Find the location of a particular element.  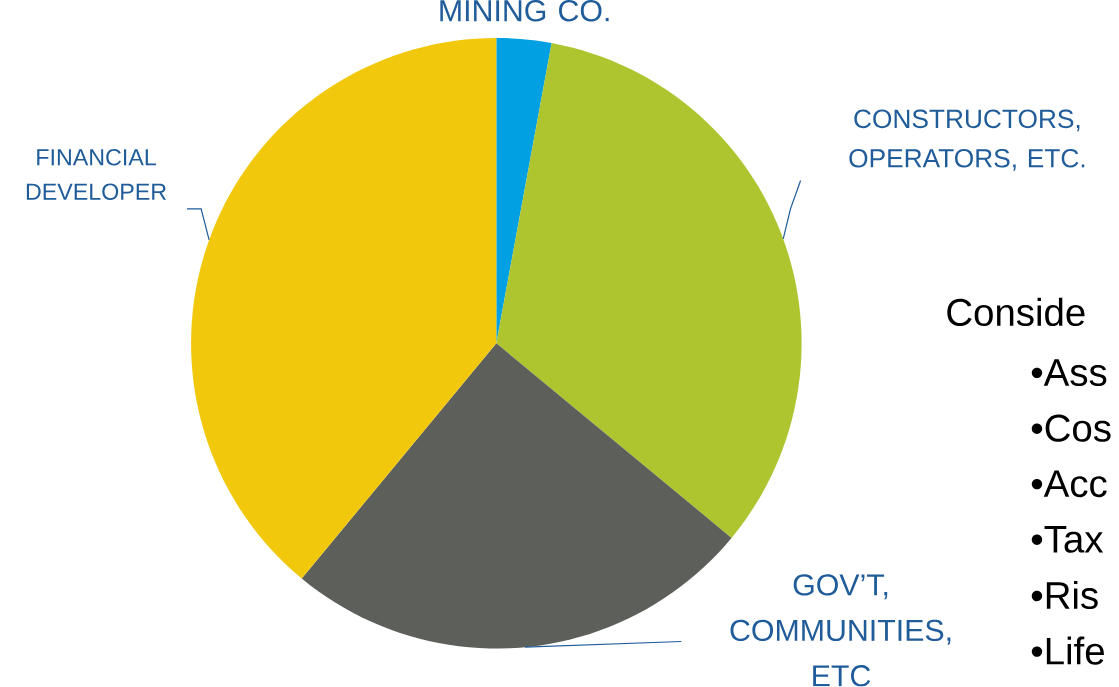

slice-label: FINANCIAL DEVELOPER is located at coordinates (96, 175).